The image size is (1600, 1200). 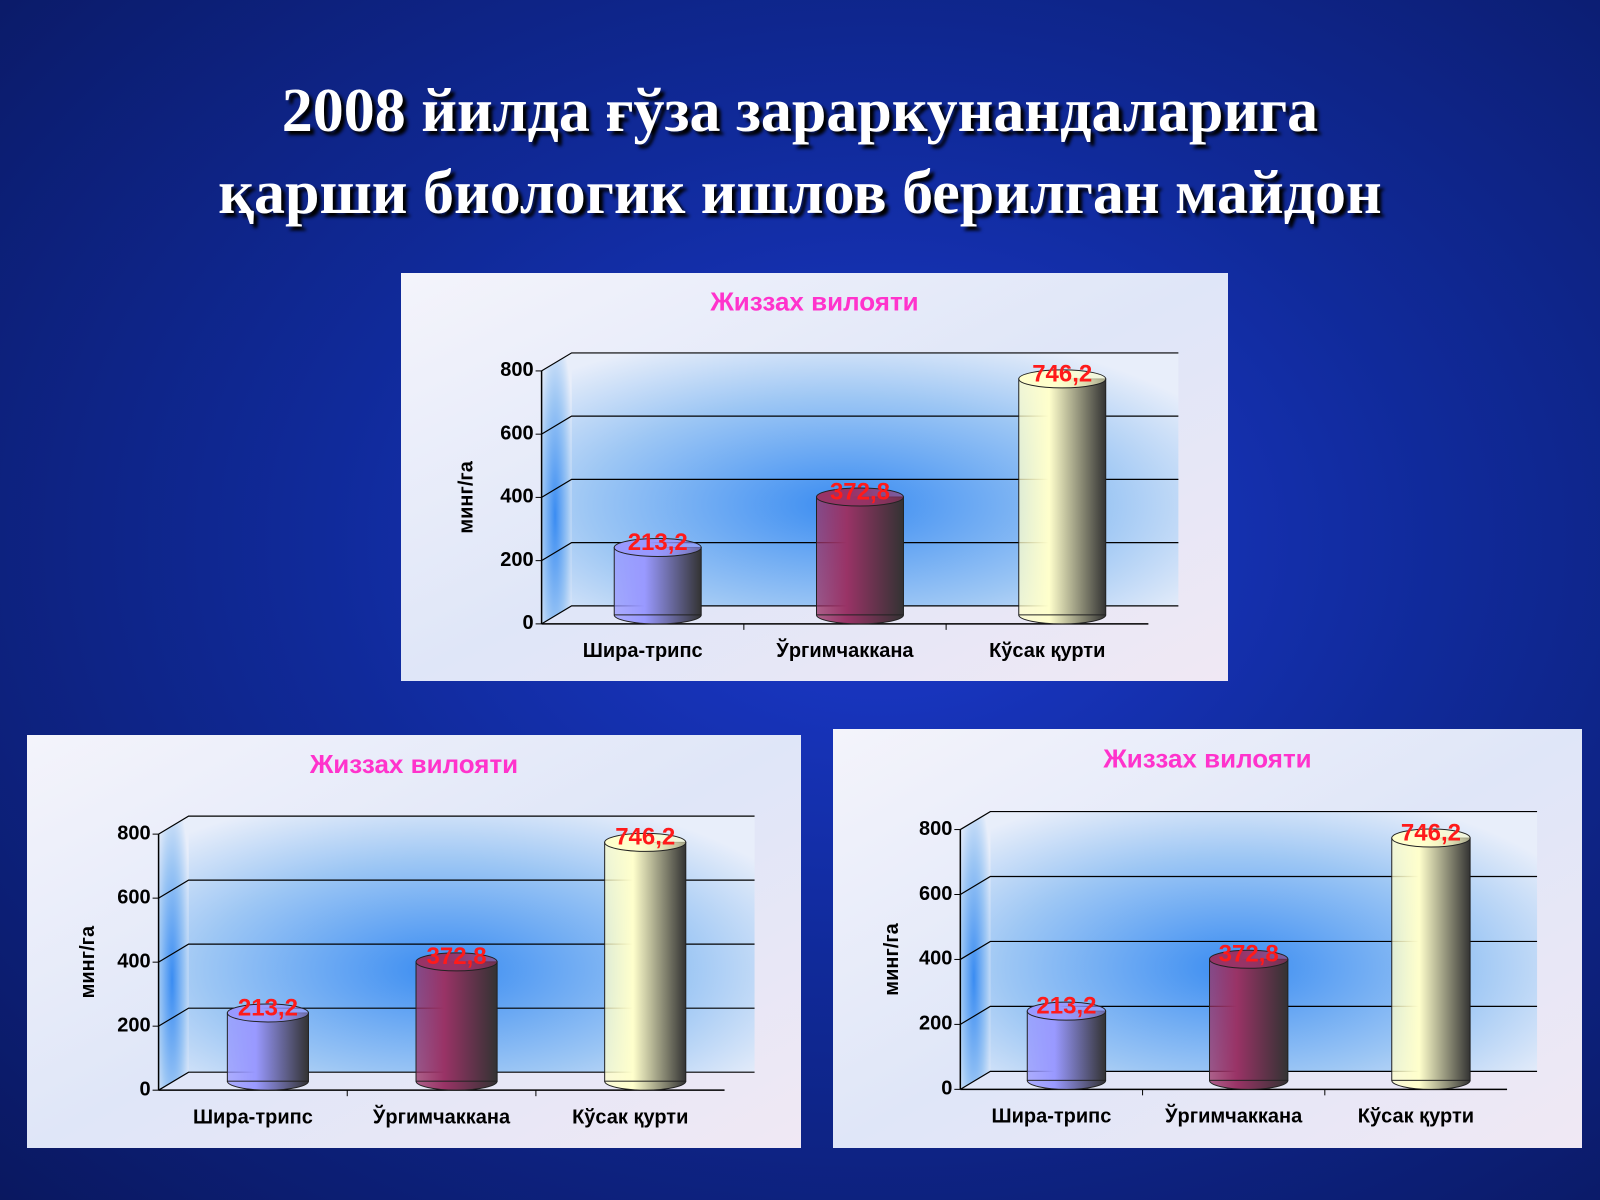 I want to click on title-line: 2008 йилда ғўза зараркунандаларига, so click(x=800, y=111).